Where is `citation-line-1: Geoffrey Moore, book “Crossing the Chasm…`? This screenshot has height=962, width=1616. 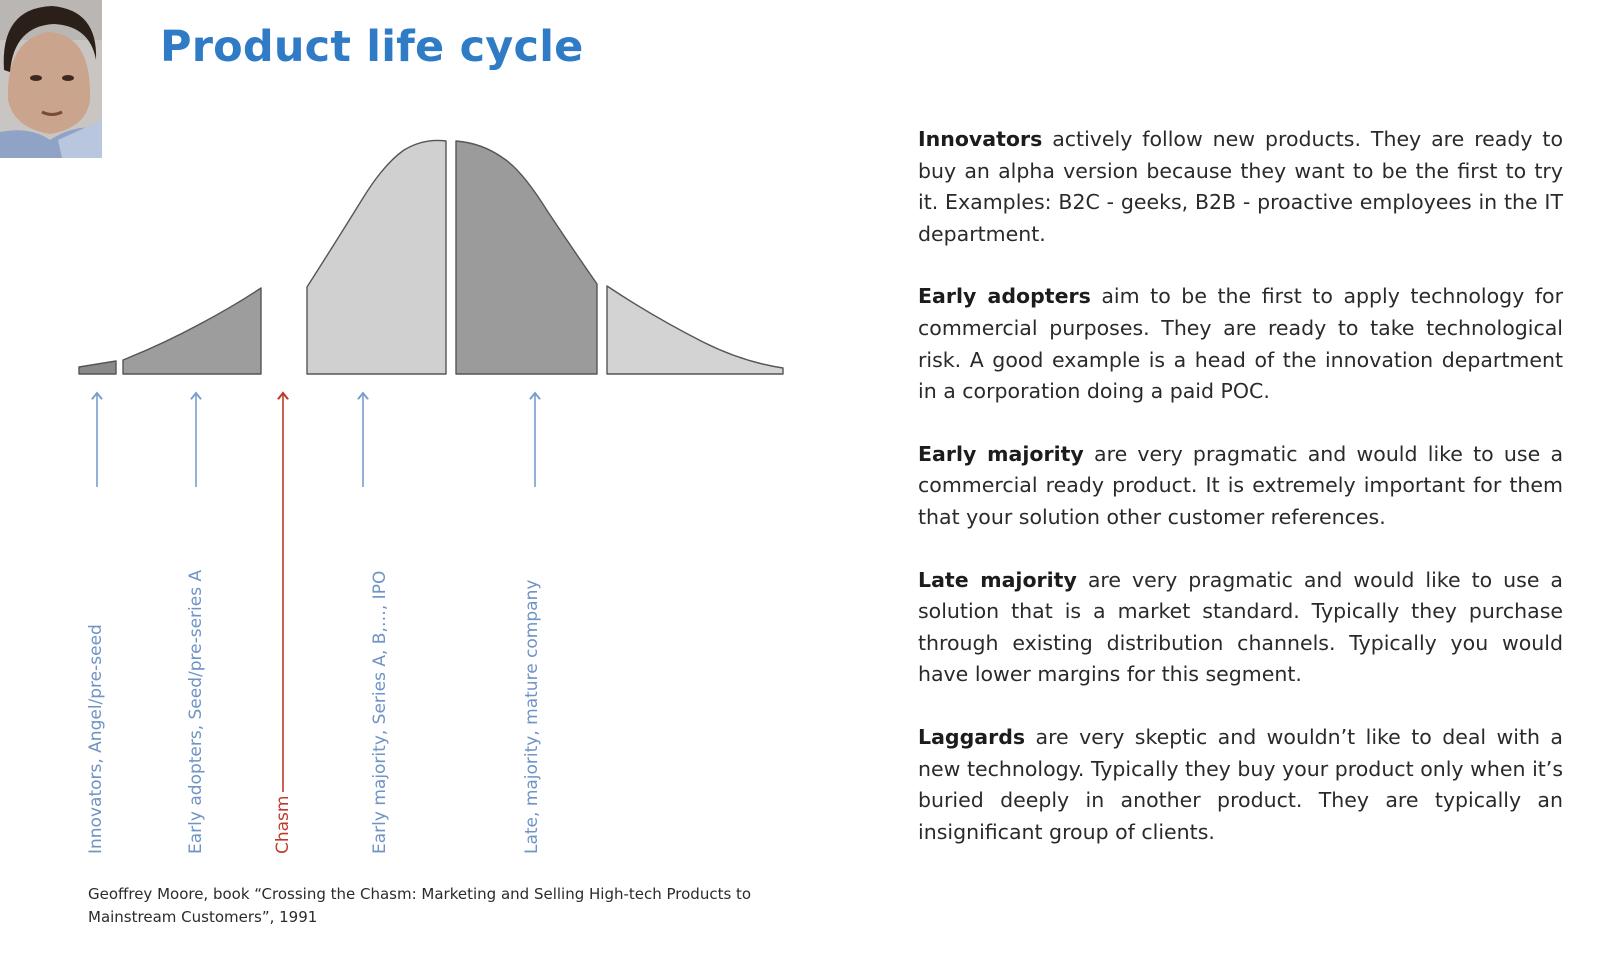
citation-line-1: Geoffrey Moore, book “Crossing the Chasm… is located at coordinates (420, 894).